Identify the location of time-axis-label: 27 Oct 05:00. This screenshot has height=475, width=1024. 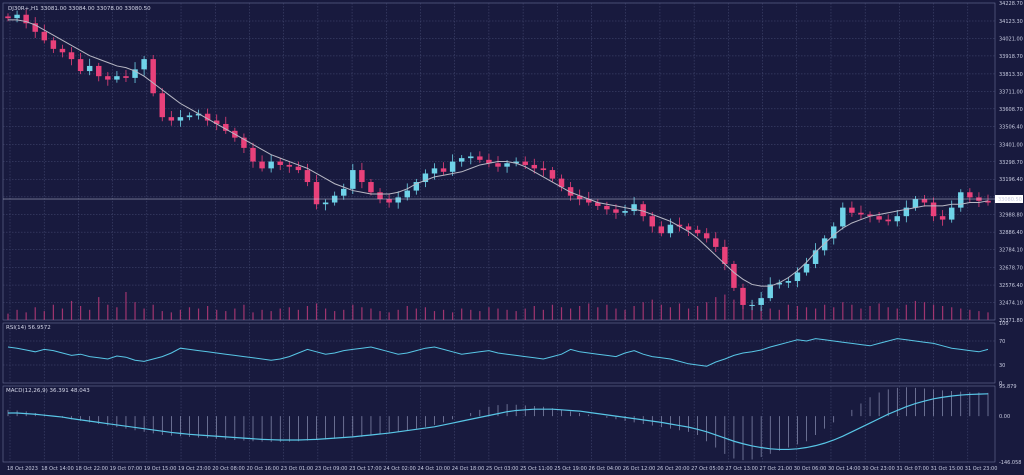
(707, 469).